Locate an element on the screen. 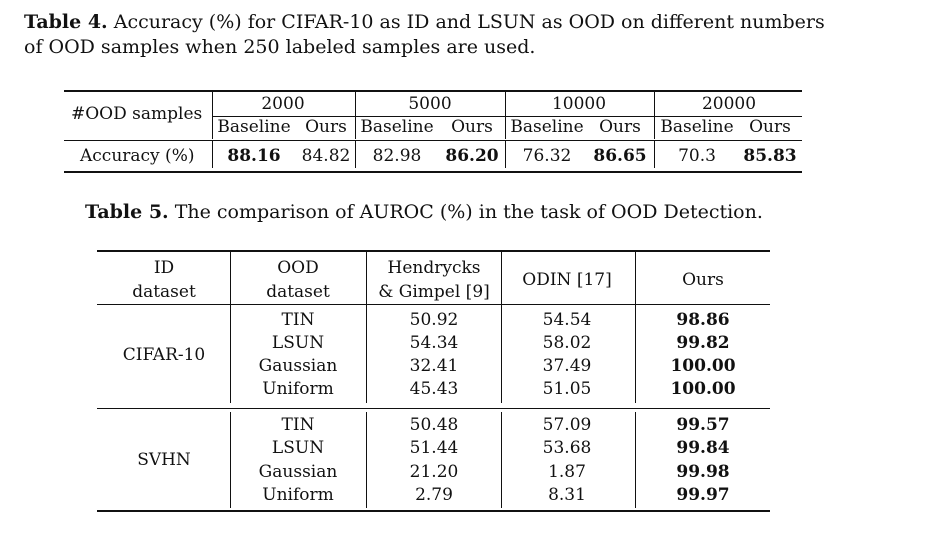  table4-val-10000-baseline: 76.32 is located at coordinates (547, 156).